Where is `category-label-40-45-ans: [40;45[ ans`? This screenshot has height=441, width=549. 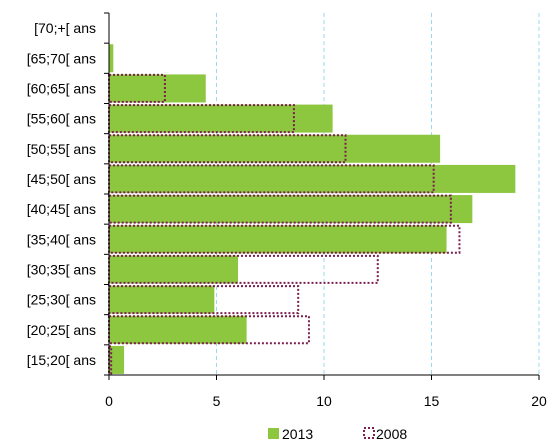
category-label-40-45-ans: [40;45[ ans is located at coordinates (61, 209).